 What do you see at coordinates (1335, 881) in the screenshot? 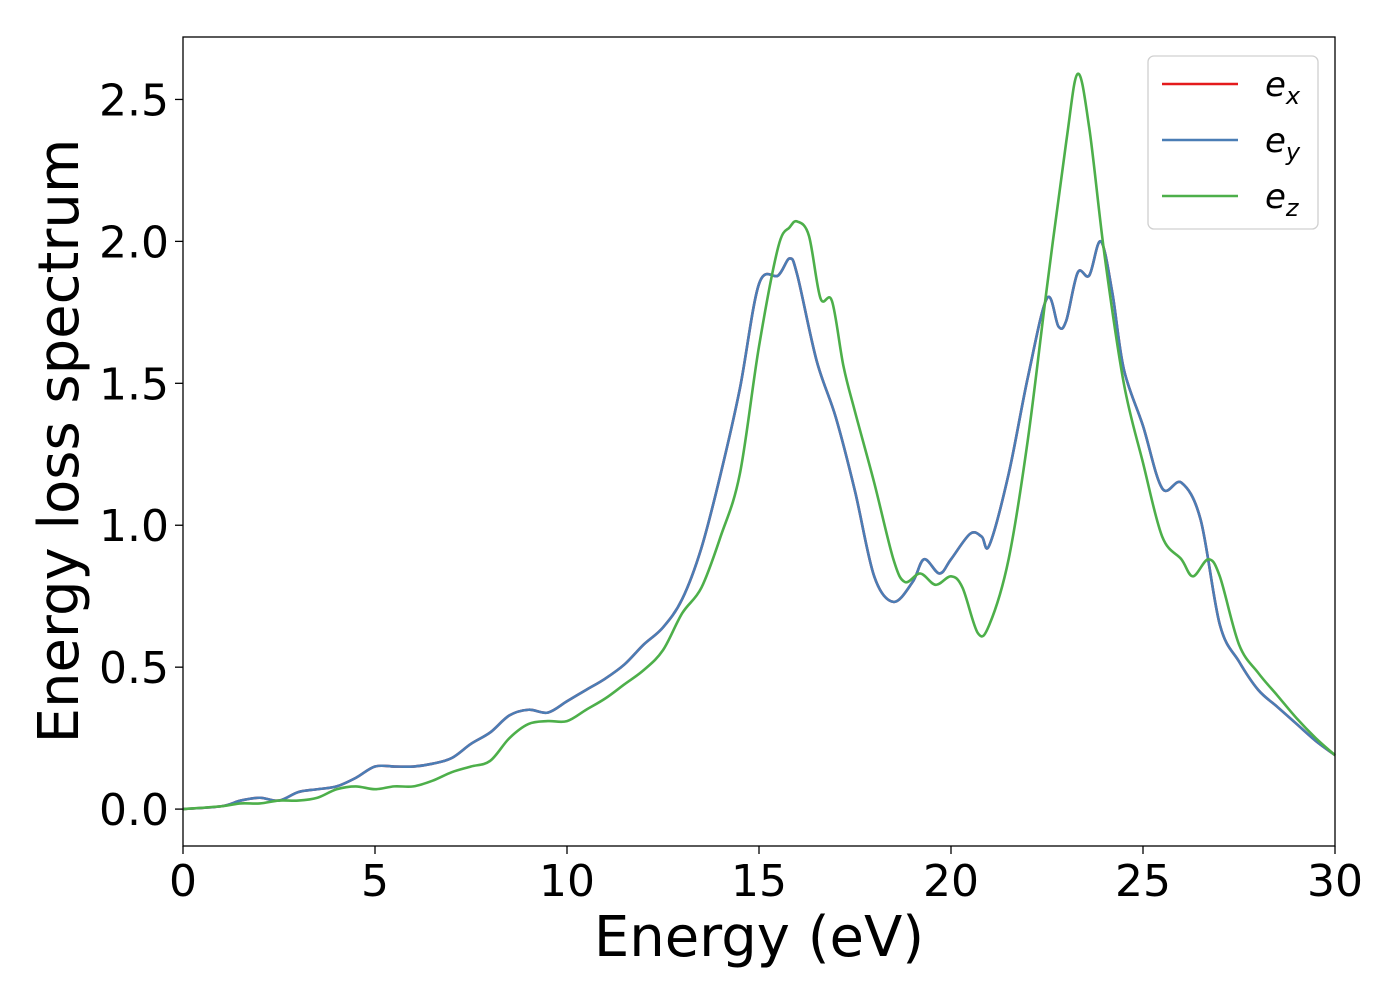
I see `x-tick-label: 30` at bounding box center [1335, 881].